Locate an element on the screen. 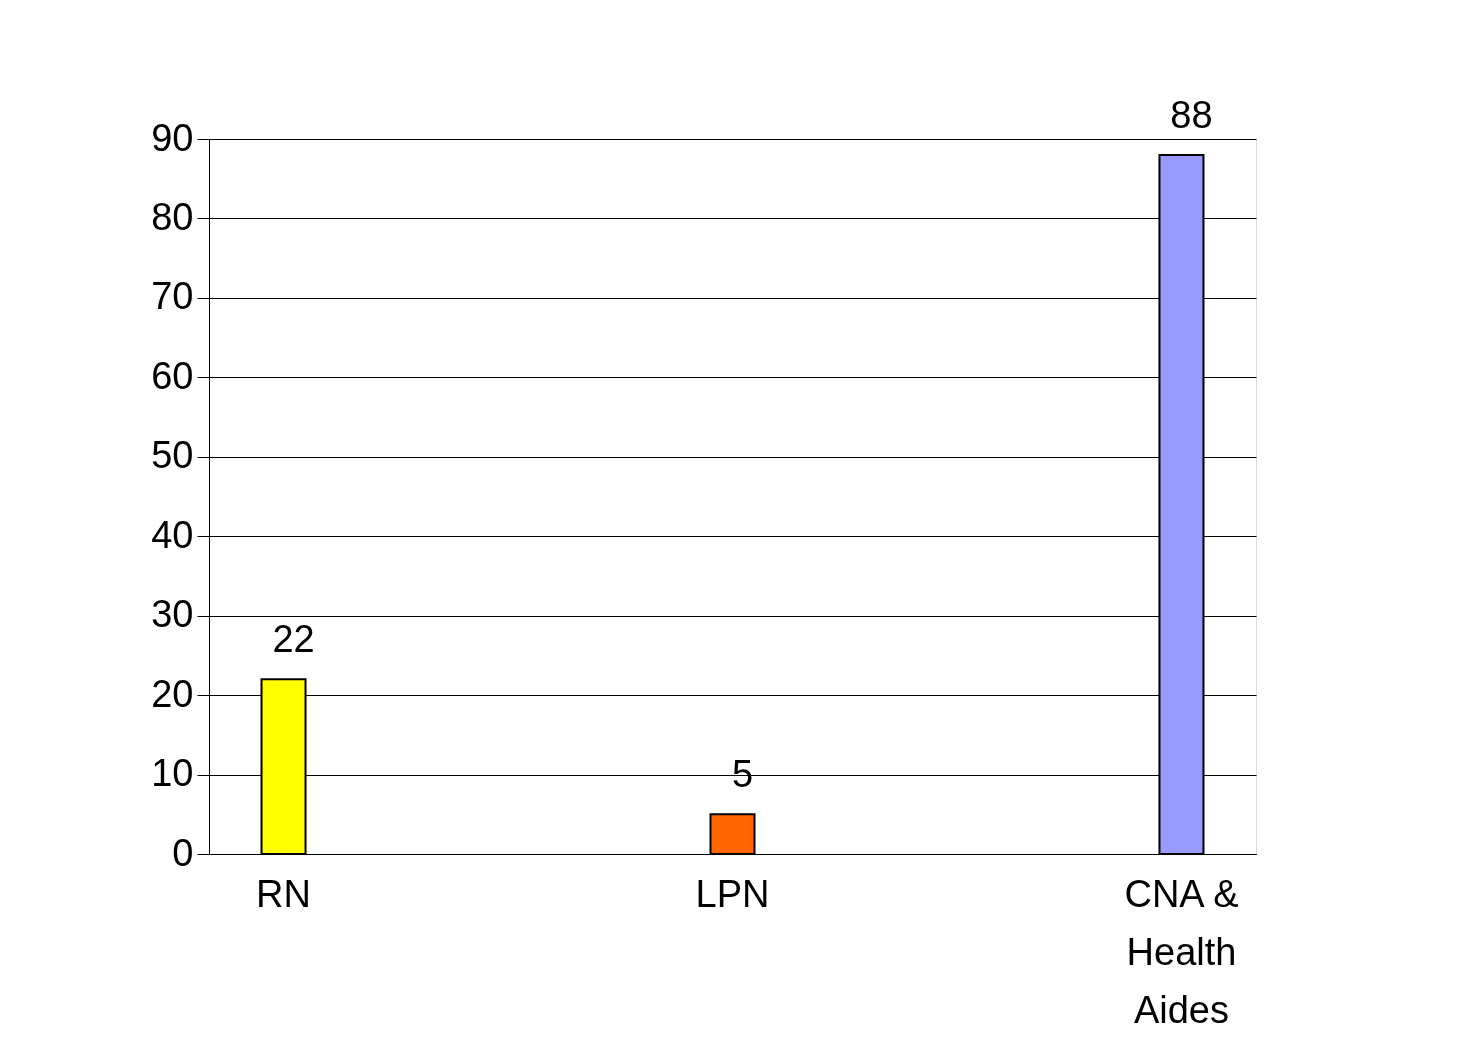 The image size is (1484, 1045). y-tick-label: 30 is located at coordinates (172, 614).